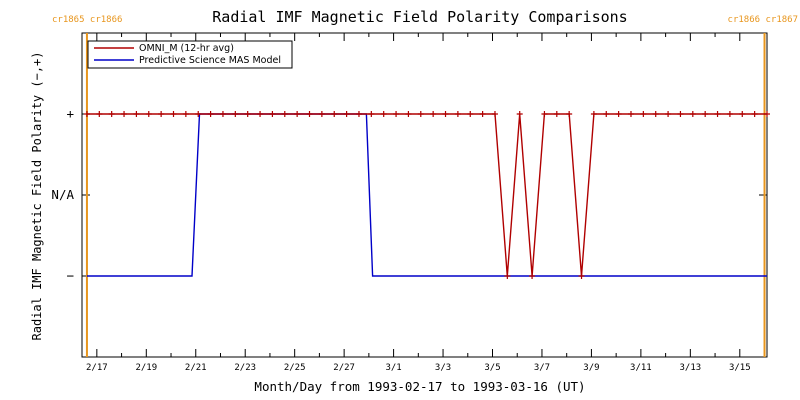 The height and width of the screenshot is (400, 800). What do you see at coordinates (641, 368) in the screenshot?
I see `x-tick-label: 3/11` at bounding box center [641, 368].